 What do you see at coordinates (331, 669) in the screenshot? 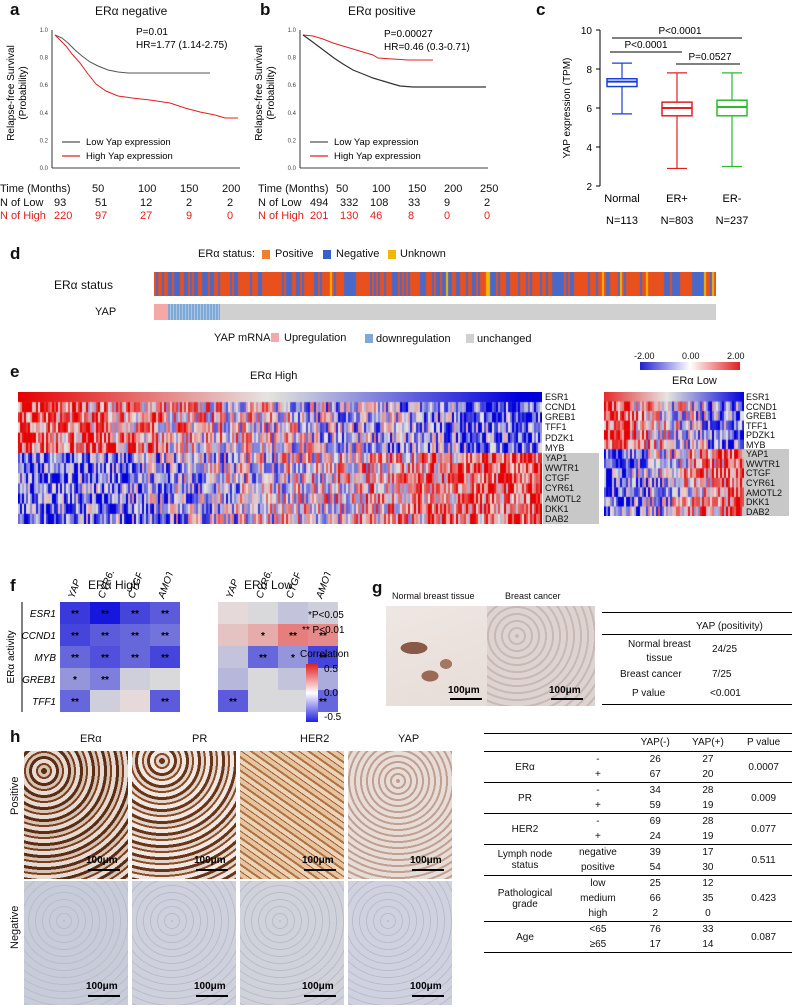
I see `scale-max: 0.5` at bounding box center [331, 669].